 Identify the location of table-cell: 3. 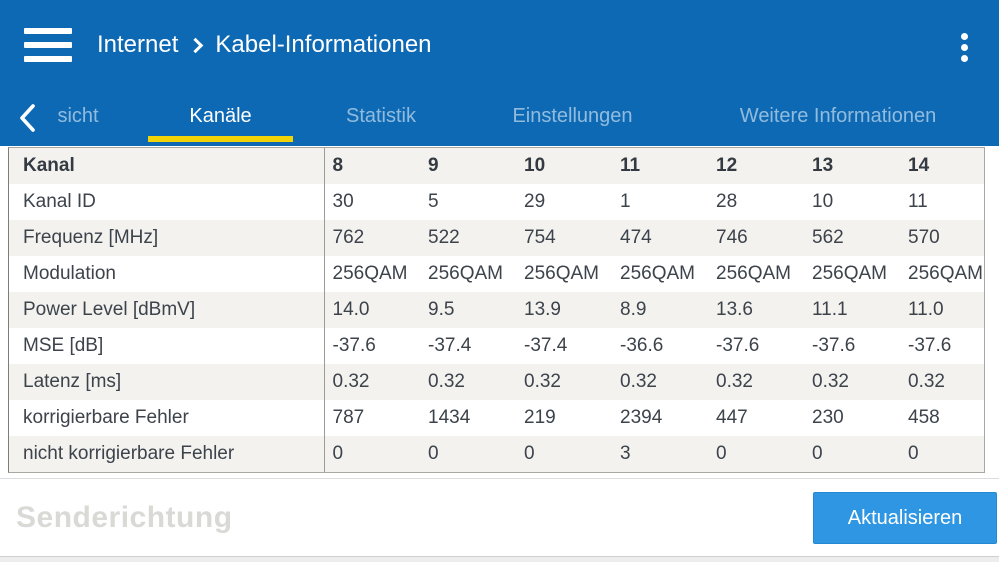
(625, 453).